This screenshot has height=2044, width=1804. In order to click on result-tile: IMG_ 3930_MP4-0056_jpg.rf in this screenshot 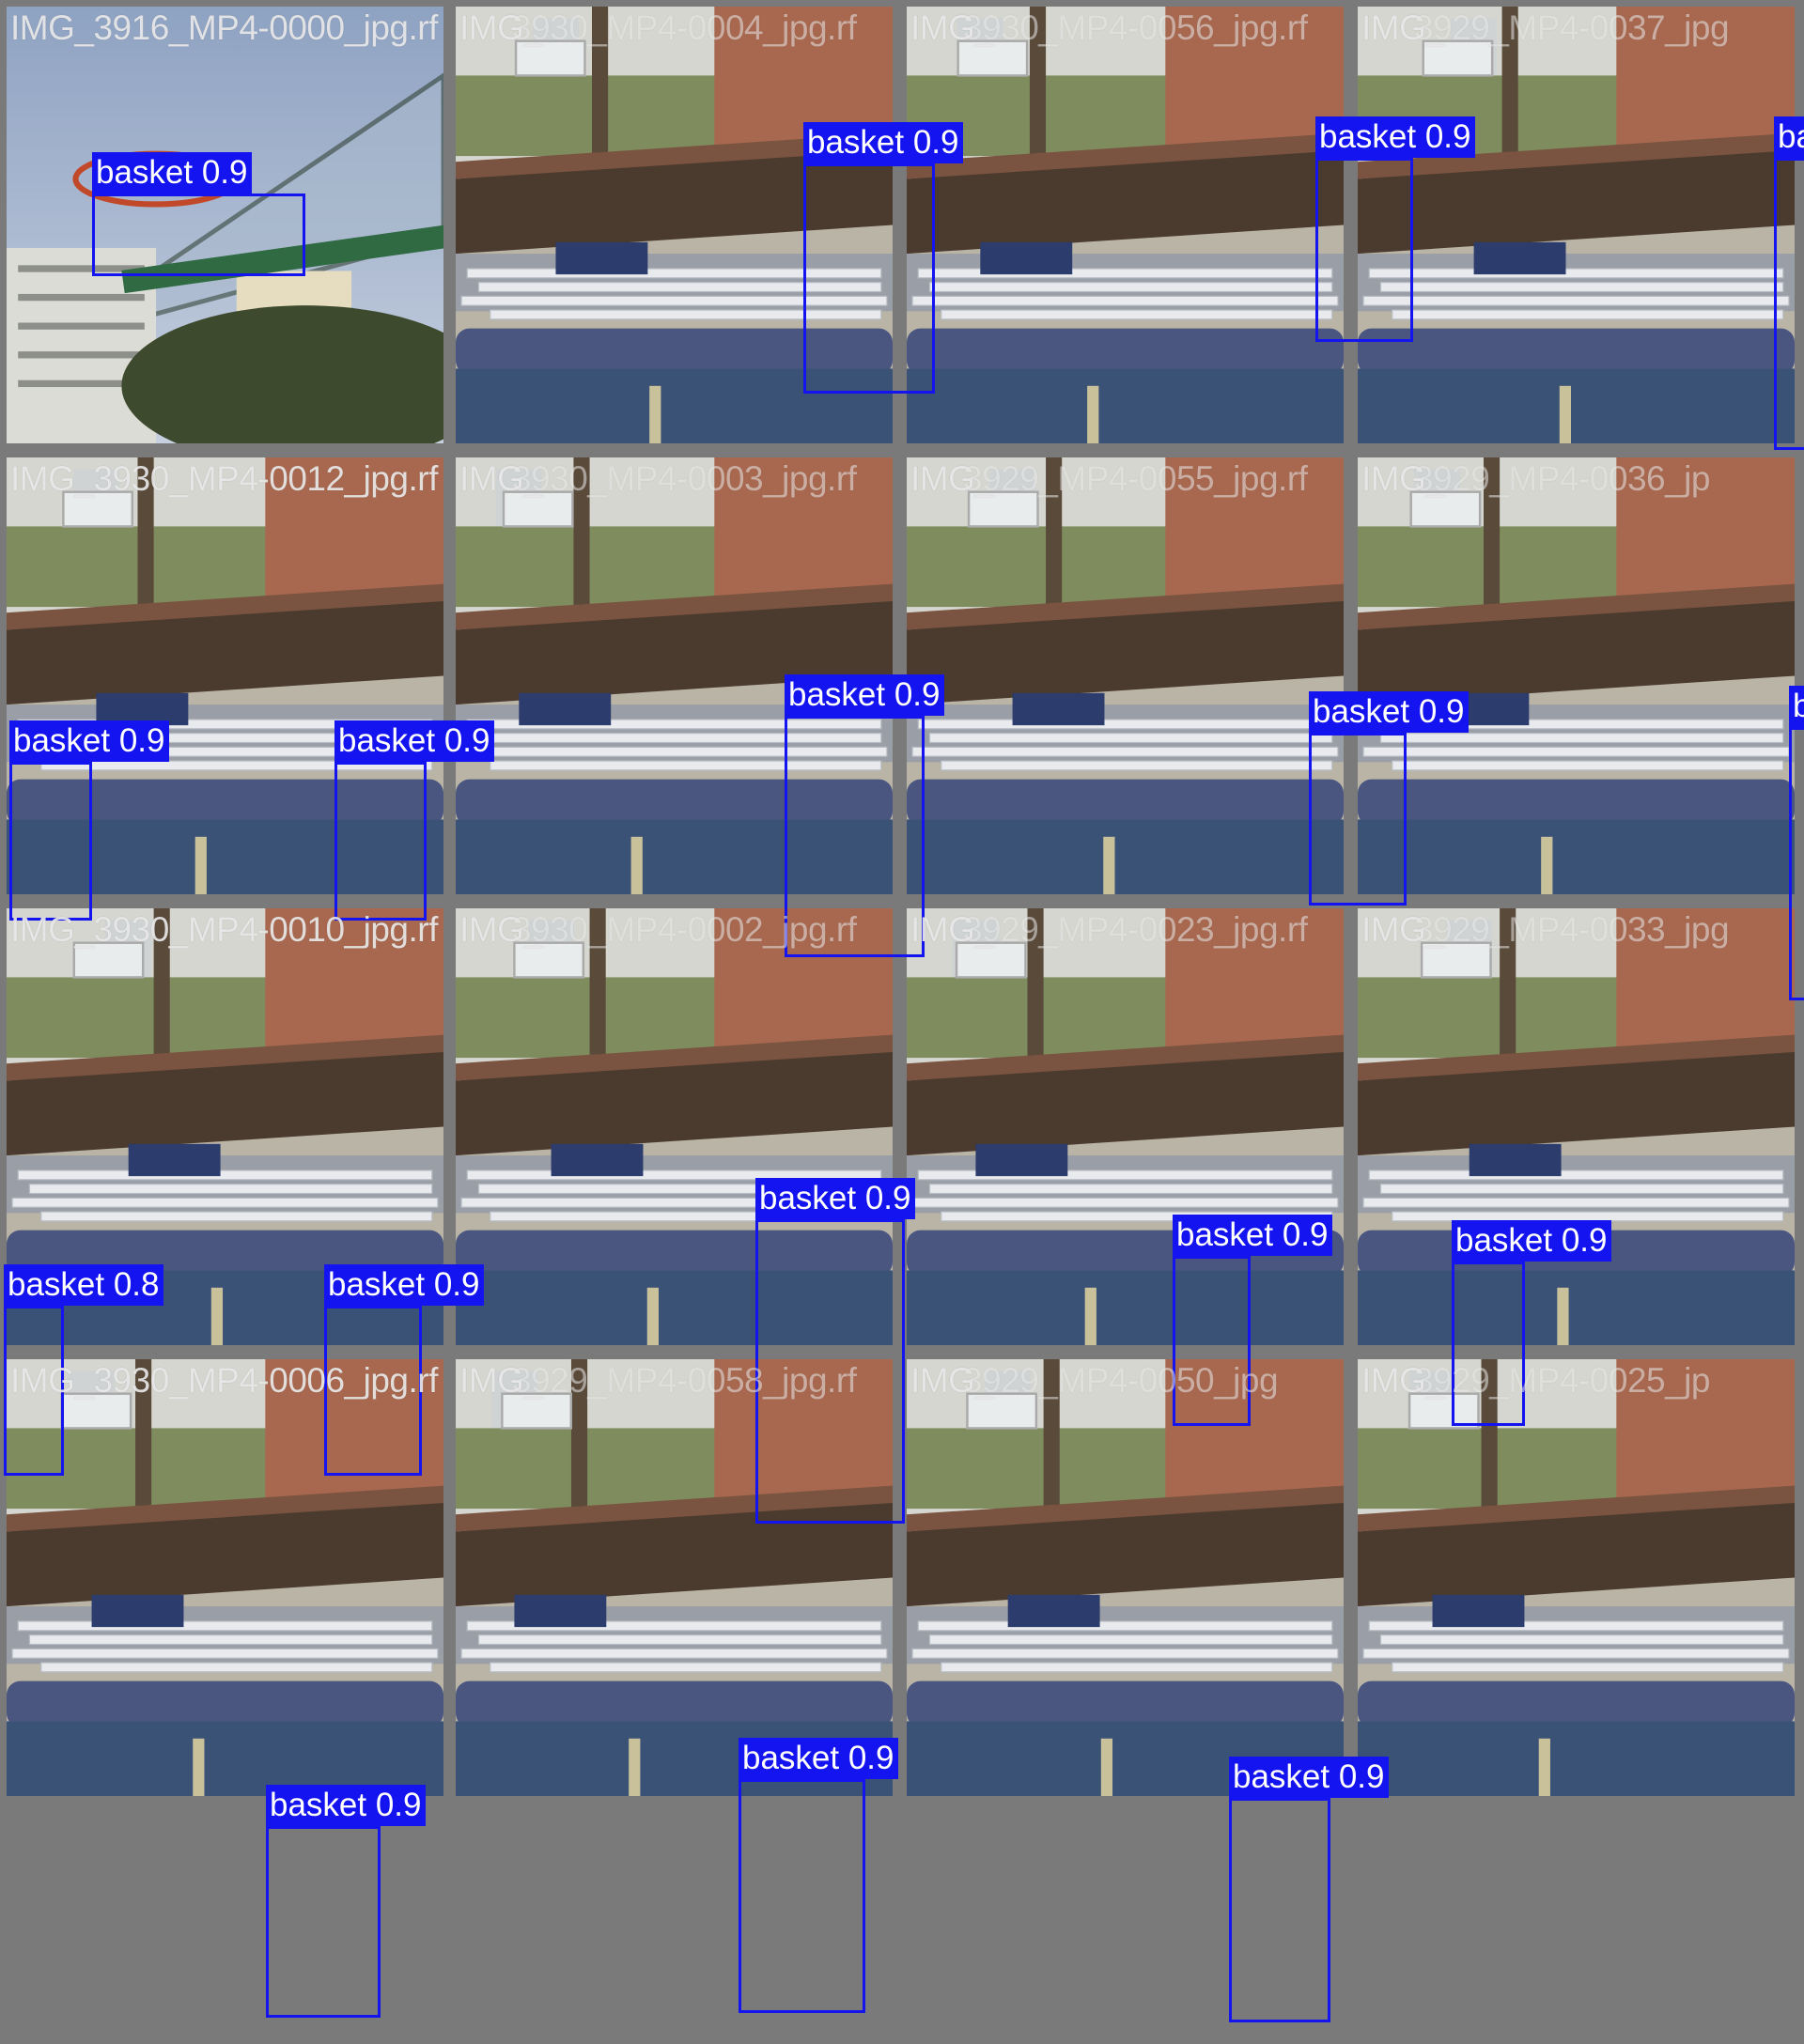, I will do `click(1125, 225)`.